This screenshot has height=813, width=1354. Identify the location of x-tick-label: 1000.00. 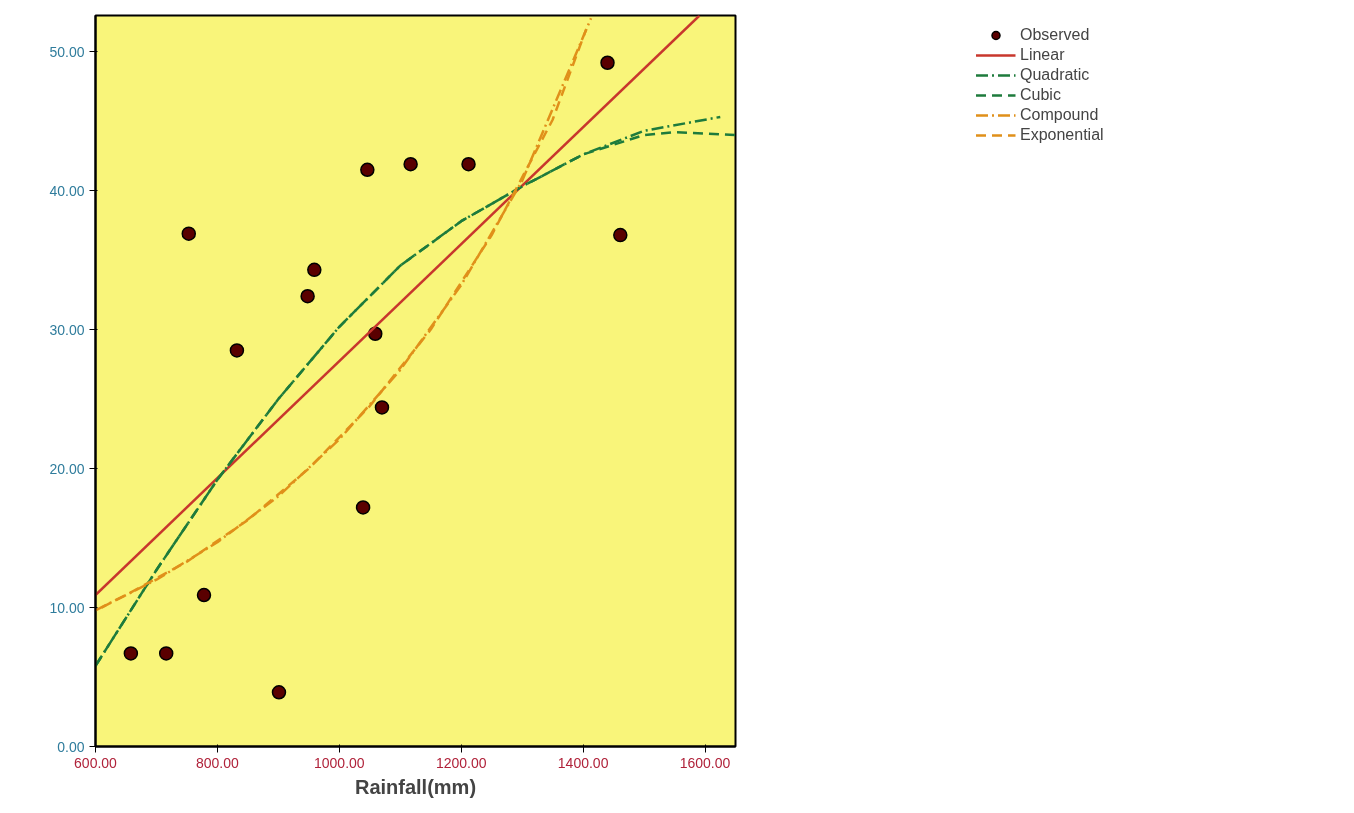
(339, 762).